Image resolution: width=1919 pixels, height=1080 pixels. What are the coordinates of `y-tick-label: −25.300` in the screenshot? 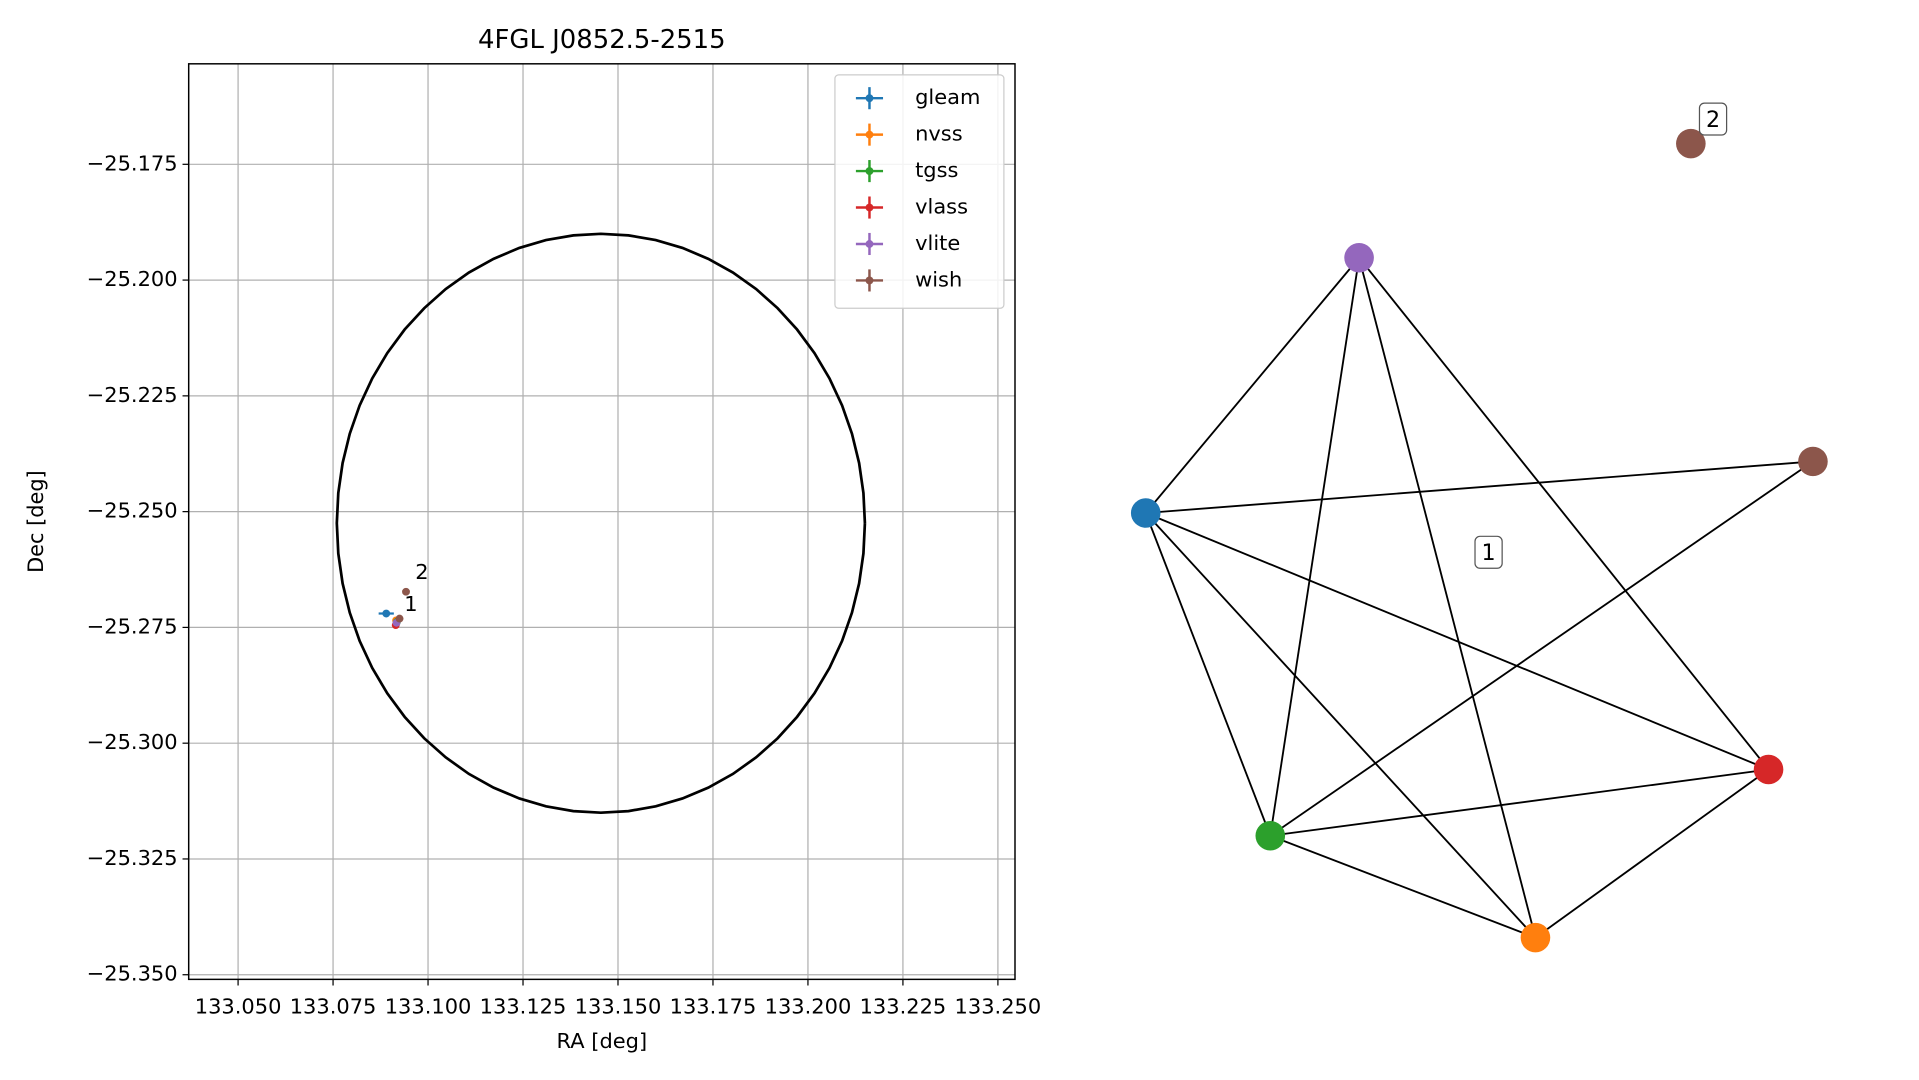 It's located at (132, 742).